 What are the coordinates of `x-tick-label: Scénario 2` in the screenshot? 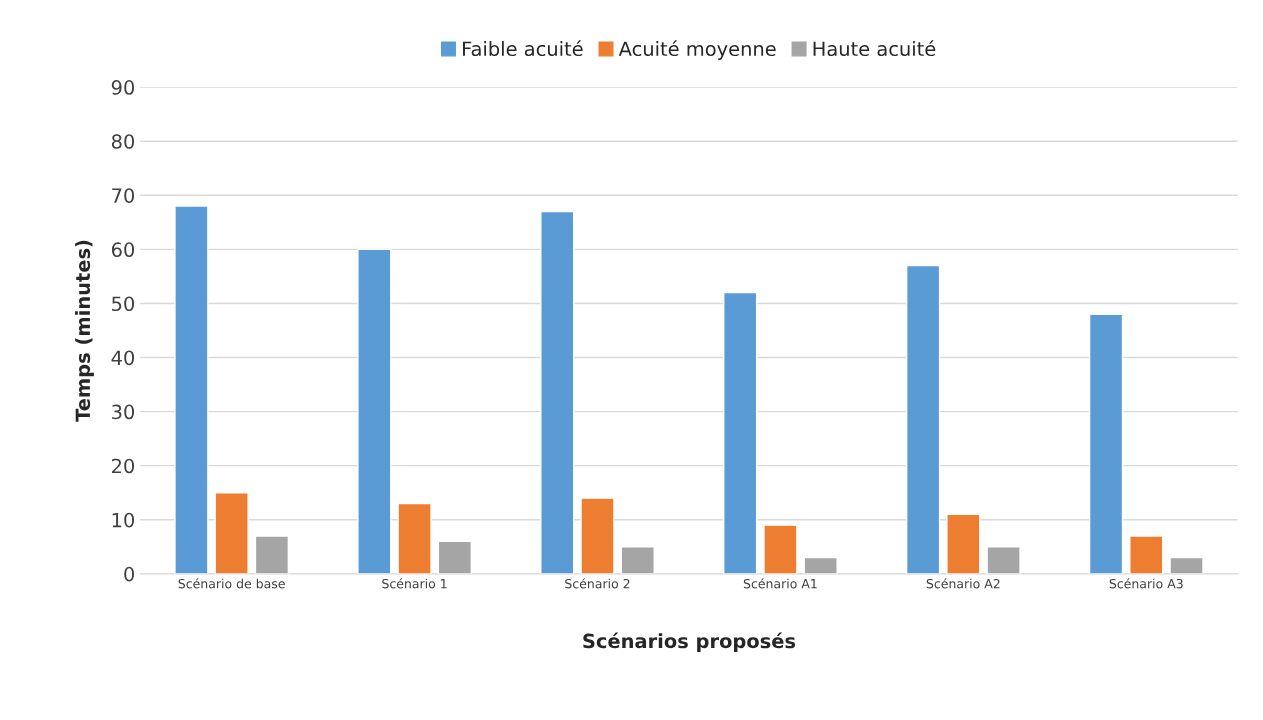 It's located at (597, 583).